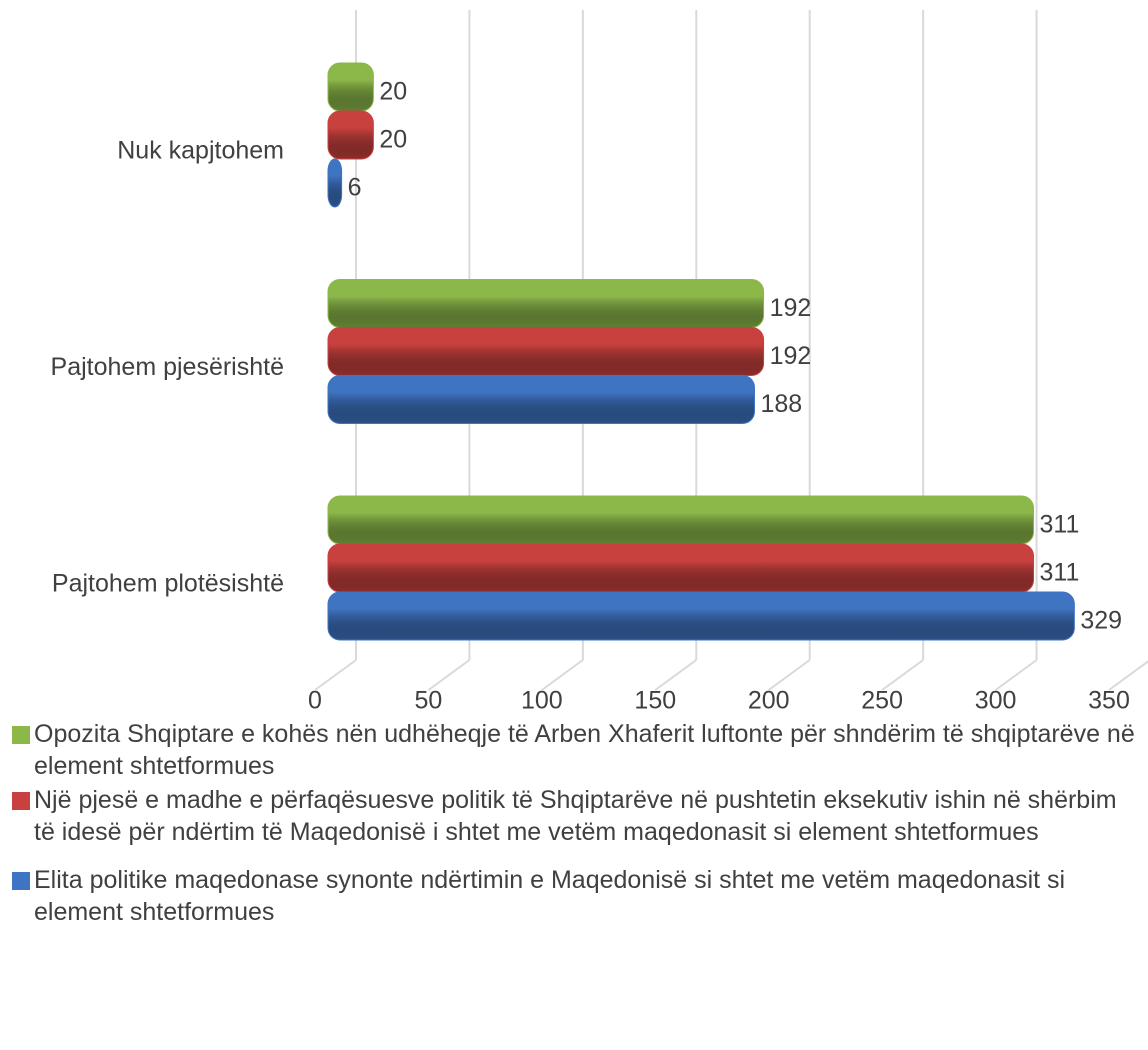  What do you see at coordinates (429, 701) in the screenshot?
I see `x-tick-label: 50` at bounding box center [429, 701].